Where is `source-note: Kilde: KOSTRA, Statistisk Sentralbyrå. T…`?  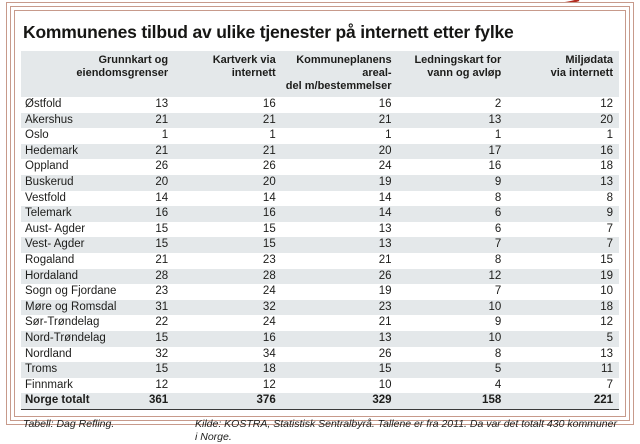
source-note: Kilde: KOSTRA, Statistisk Sentralbyrå. T… is located at coordinates (406, 430).